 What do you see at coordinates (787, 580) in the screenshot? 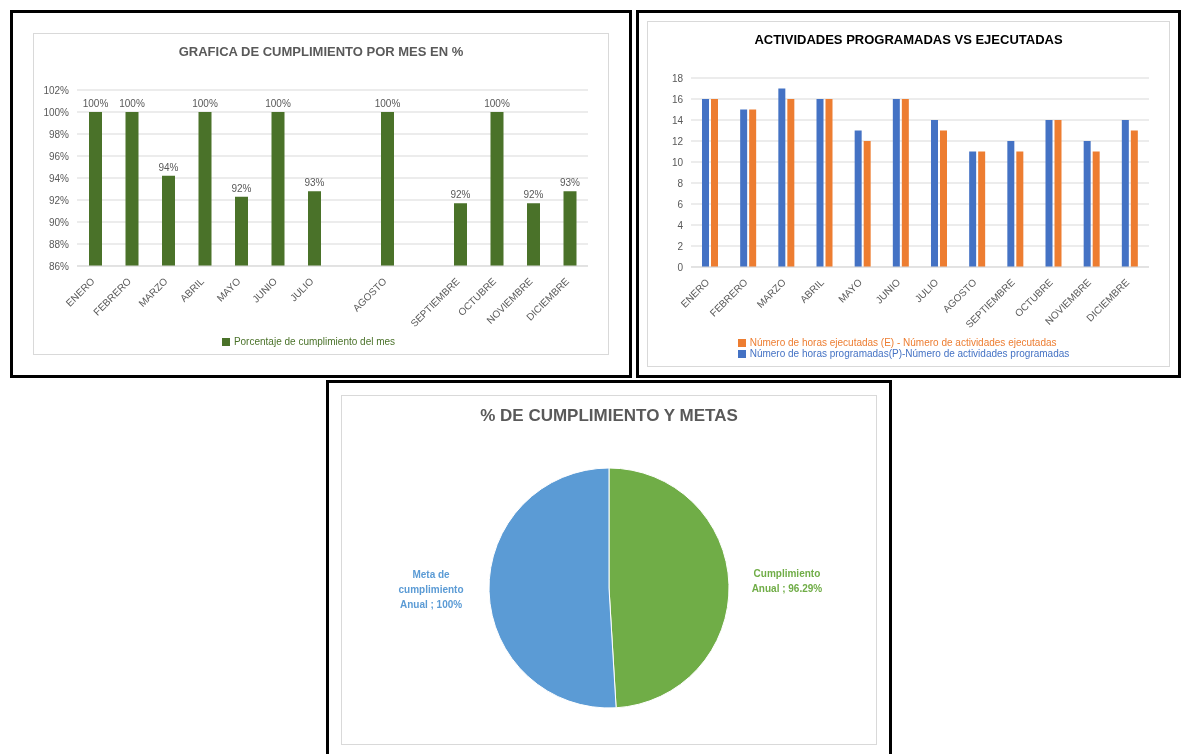
I see `slice-label: Cumplimiento Anual ; 96.29%` at bounding box center [787, 580].